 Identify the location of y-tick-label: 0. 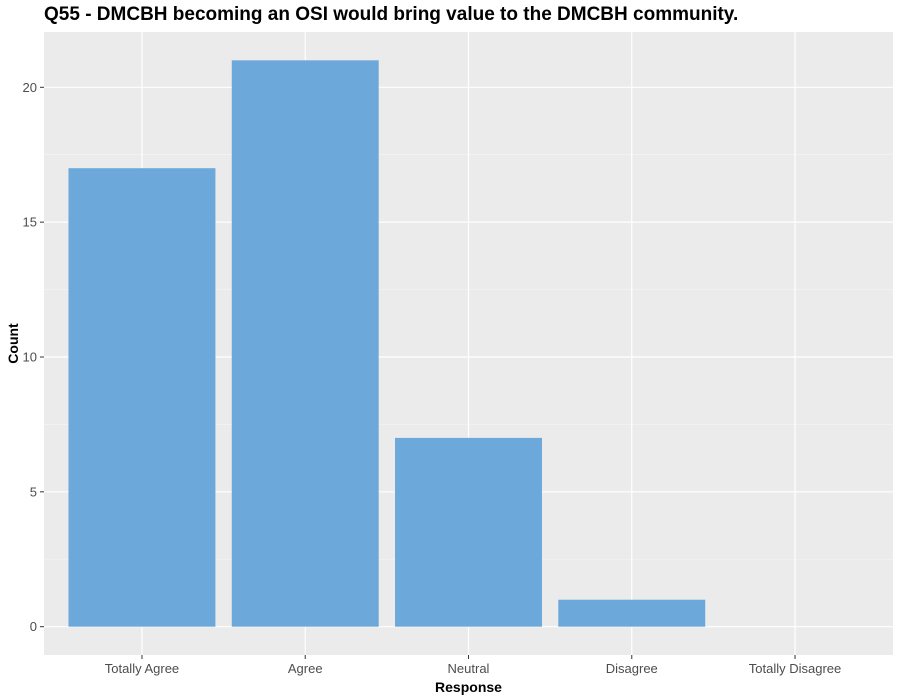
(33, 626).